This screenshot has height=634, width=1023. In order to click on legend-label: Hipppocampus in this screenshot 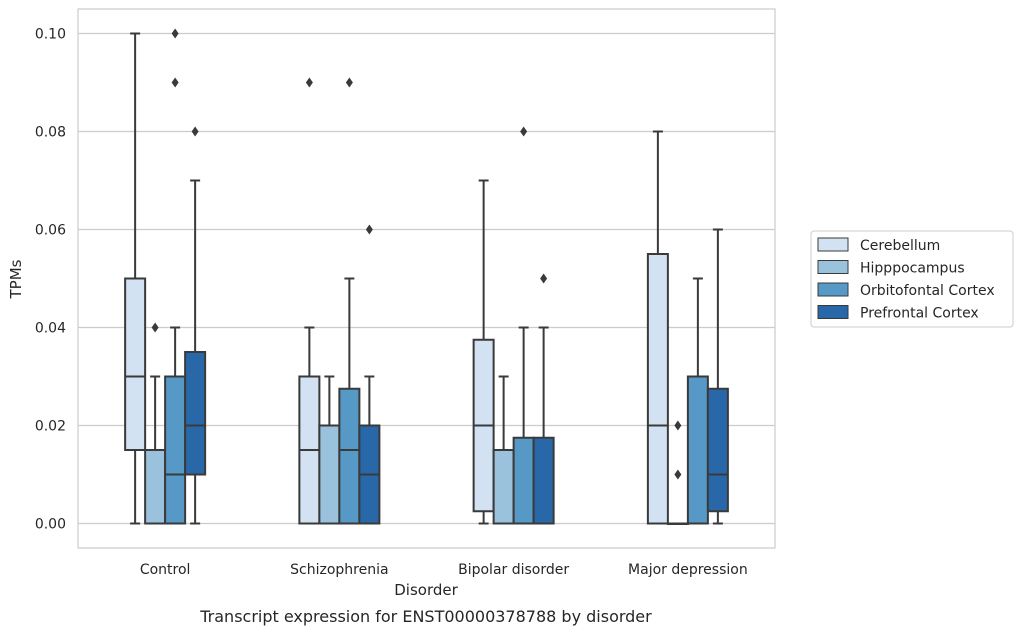, I will do `click(912, 269)`.